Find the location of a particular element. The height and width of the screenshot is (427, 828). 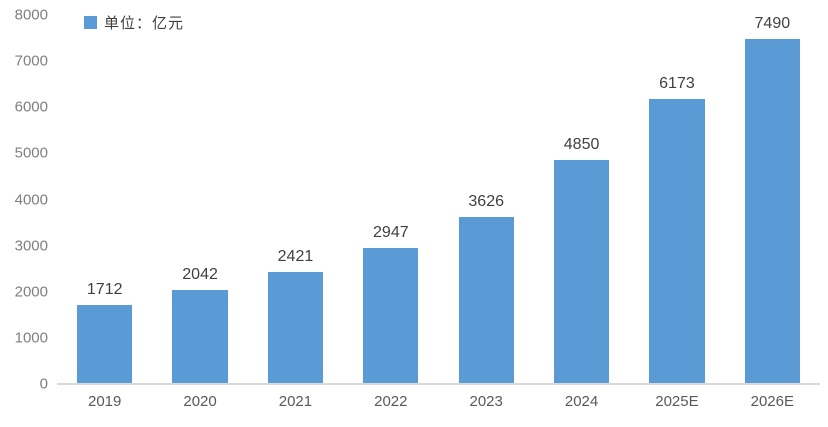

x-tick-label-2021: 2021 is located at coordinates (295, 401).